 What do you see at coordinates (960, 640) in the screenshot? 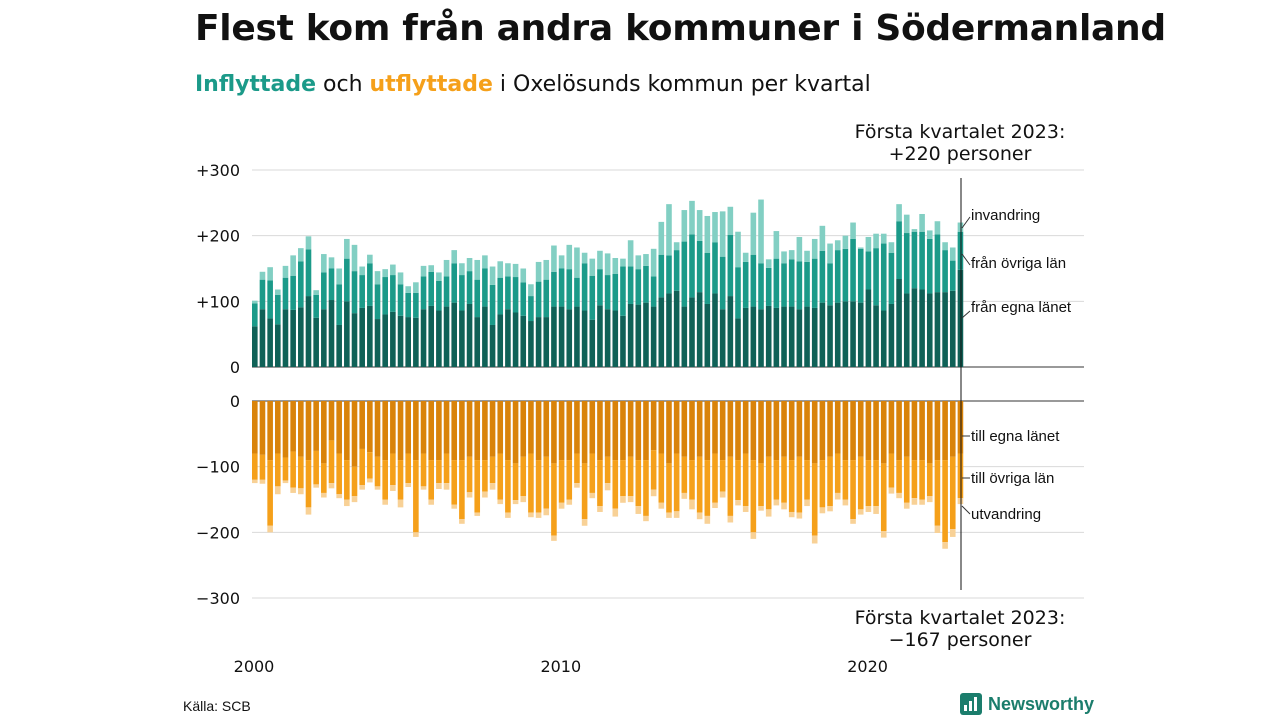
I see `annotation-bottom-line2: −167 personer` at bounding box center [960, 640].